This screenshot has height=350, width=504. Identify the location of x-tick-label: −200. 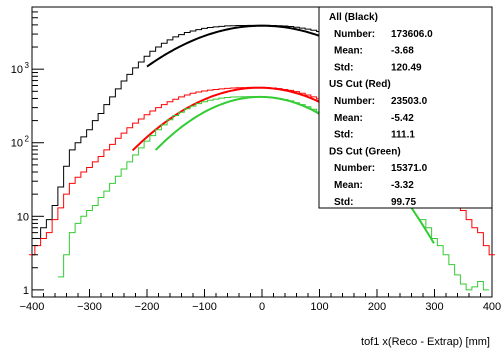
(147, 307).